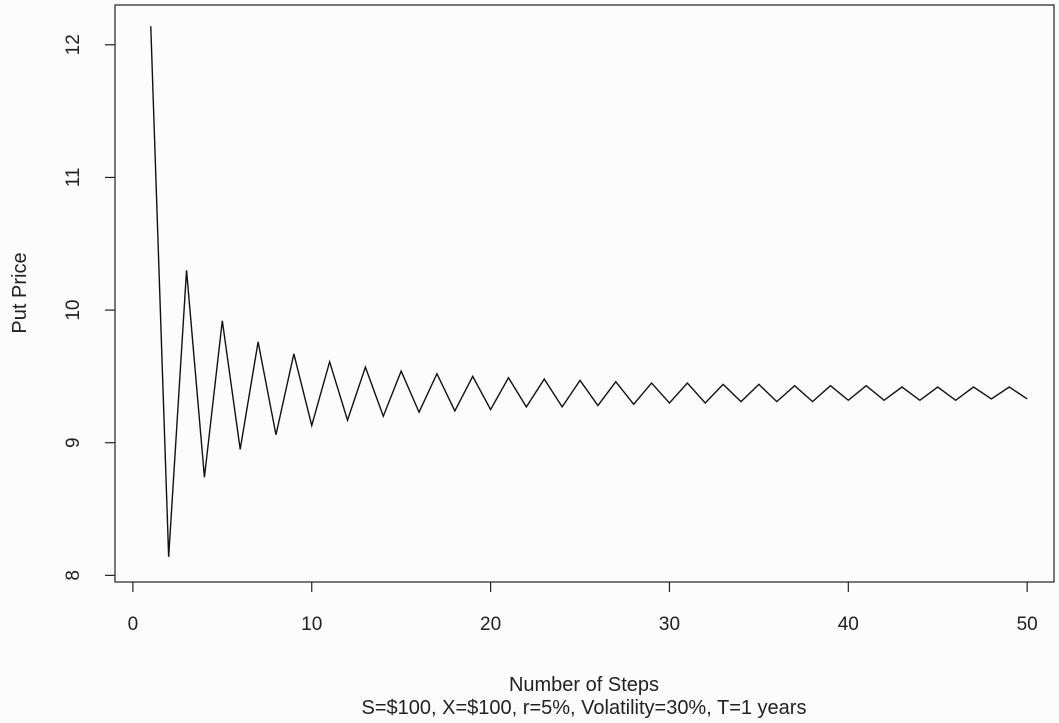 Image resolution: width=1059 pixels, height=723 pixels. Describe the element at coordinates (133, 624) in the screenshot. I see `x-tick-label: 0` at that location.